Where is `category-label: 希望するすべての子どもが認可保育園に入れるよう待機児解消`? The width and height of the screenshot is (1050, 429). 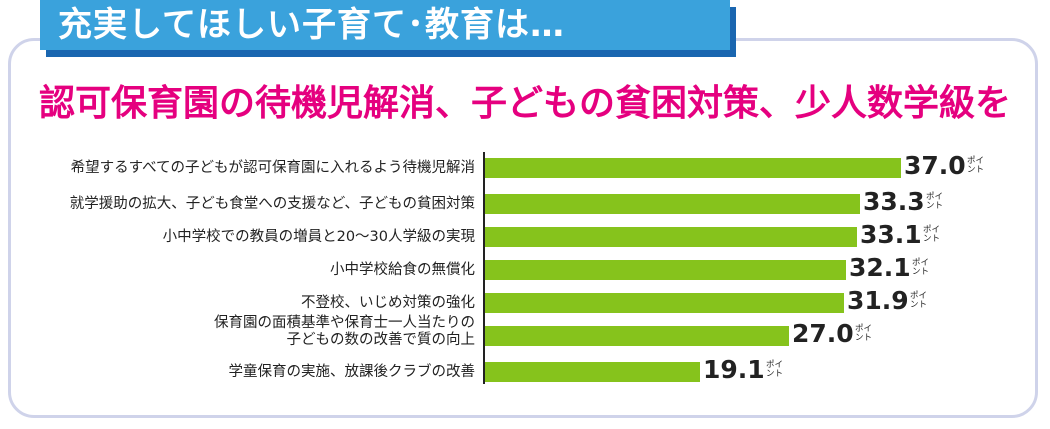
category-label: 希望するすべての子どもが認可保育園に入れるよう待機児解消 is located at coordinates (272, 167).